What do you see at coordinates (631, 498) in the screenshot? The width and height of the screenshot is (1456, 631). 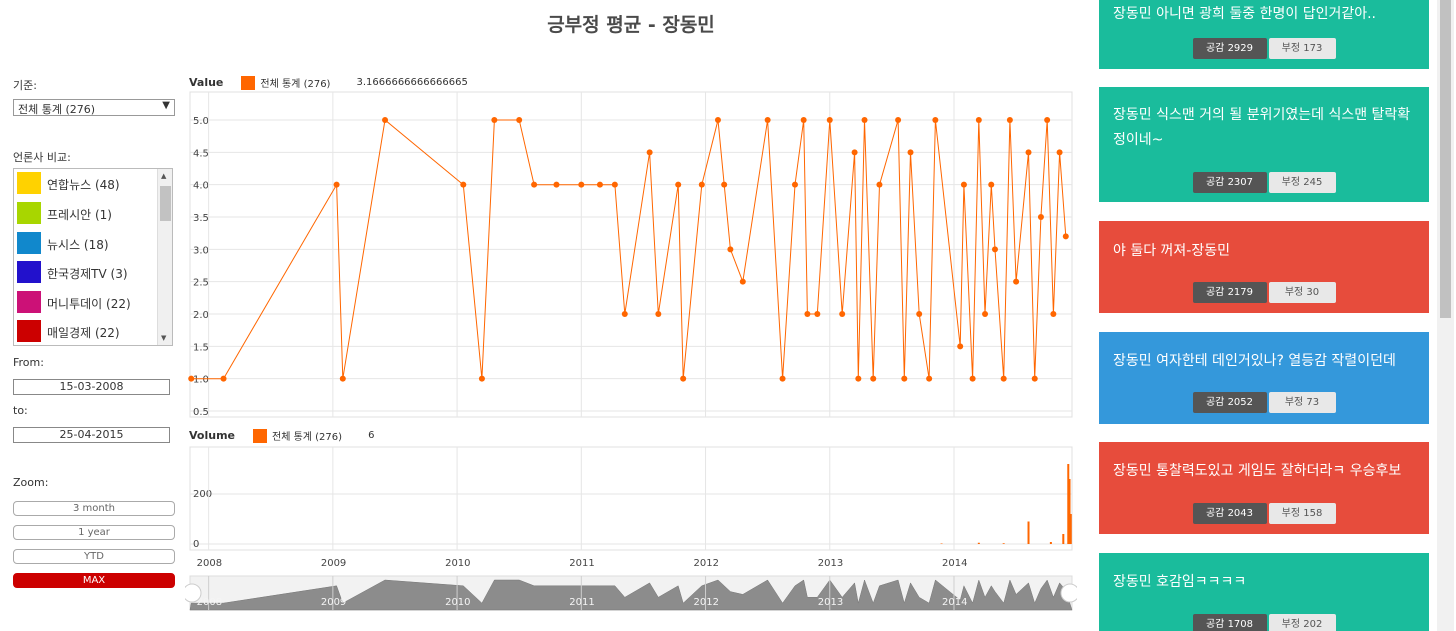 I see `volume-plot-area` at bounding box center [631, 498].